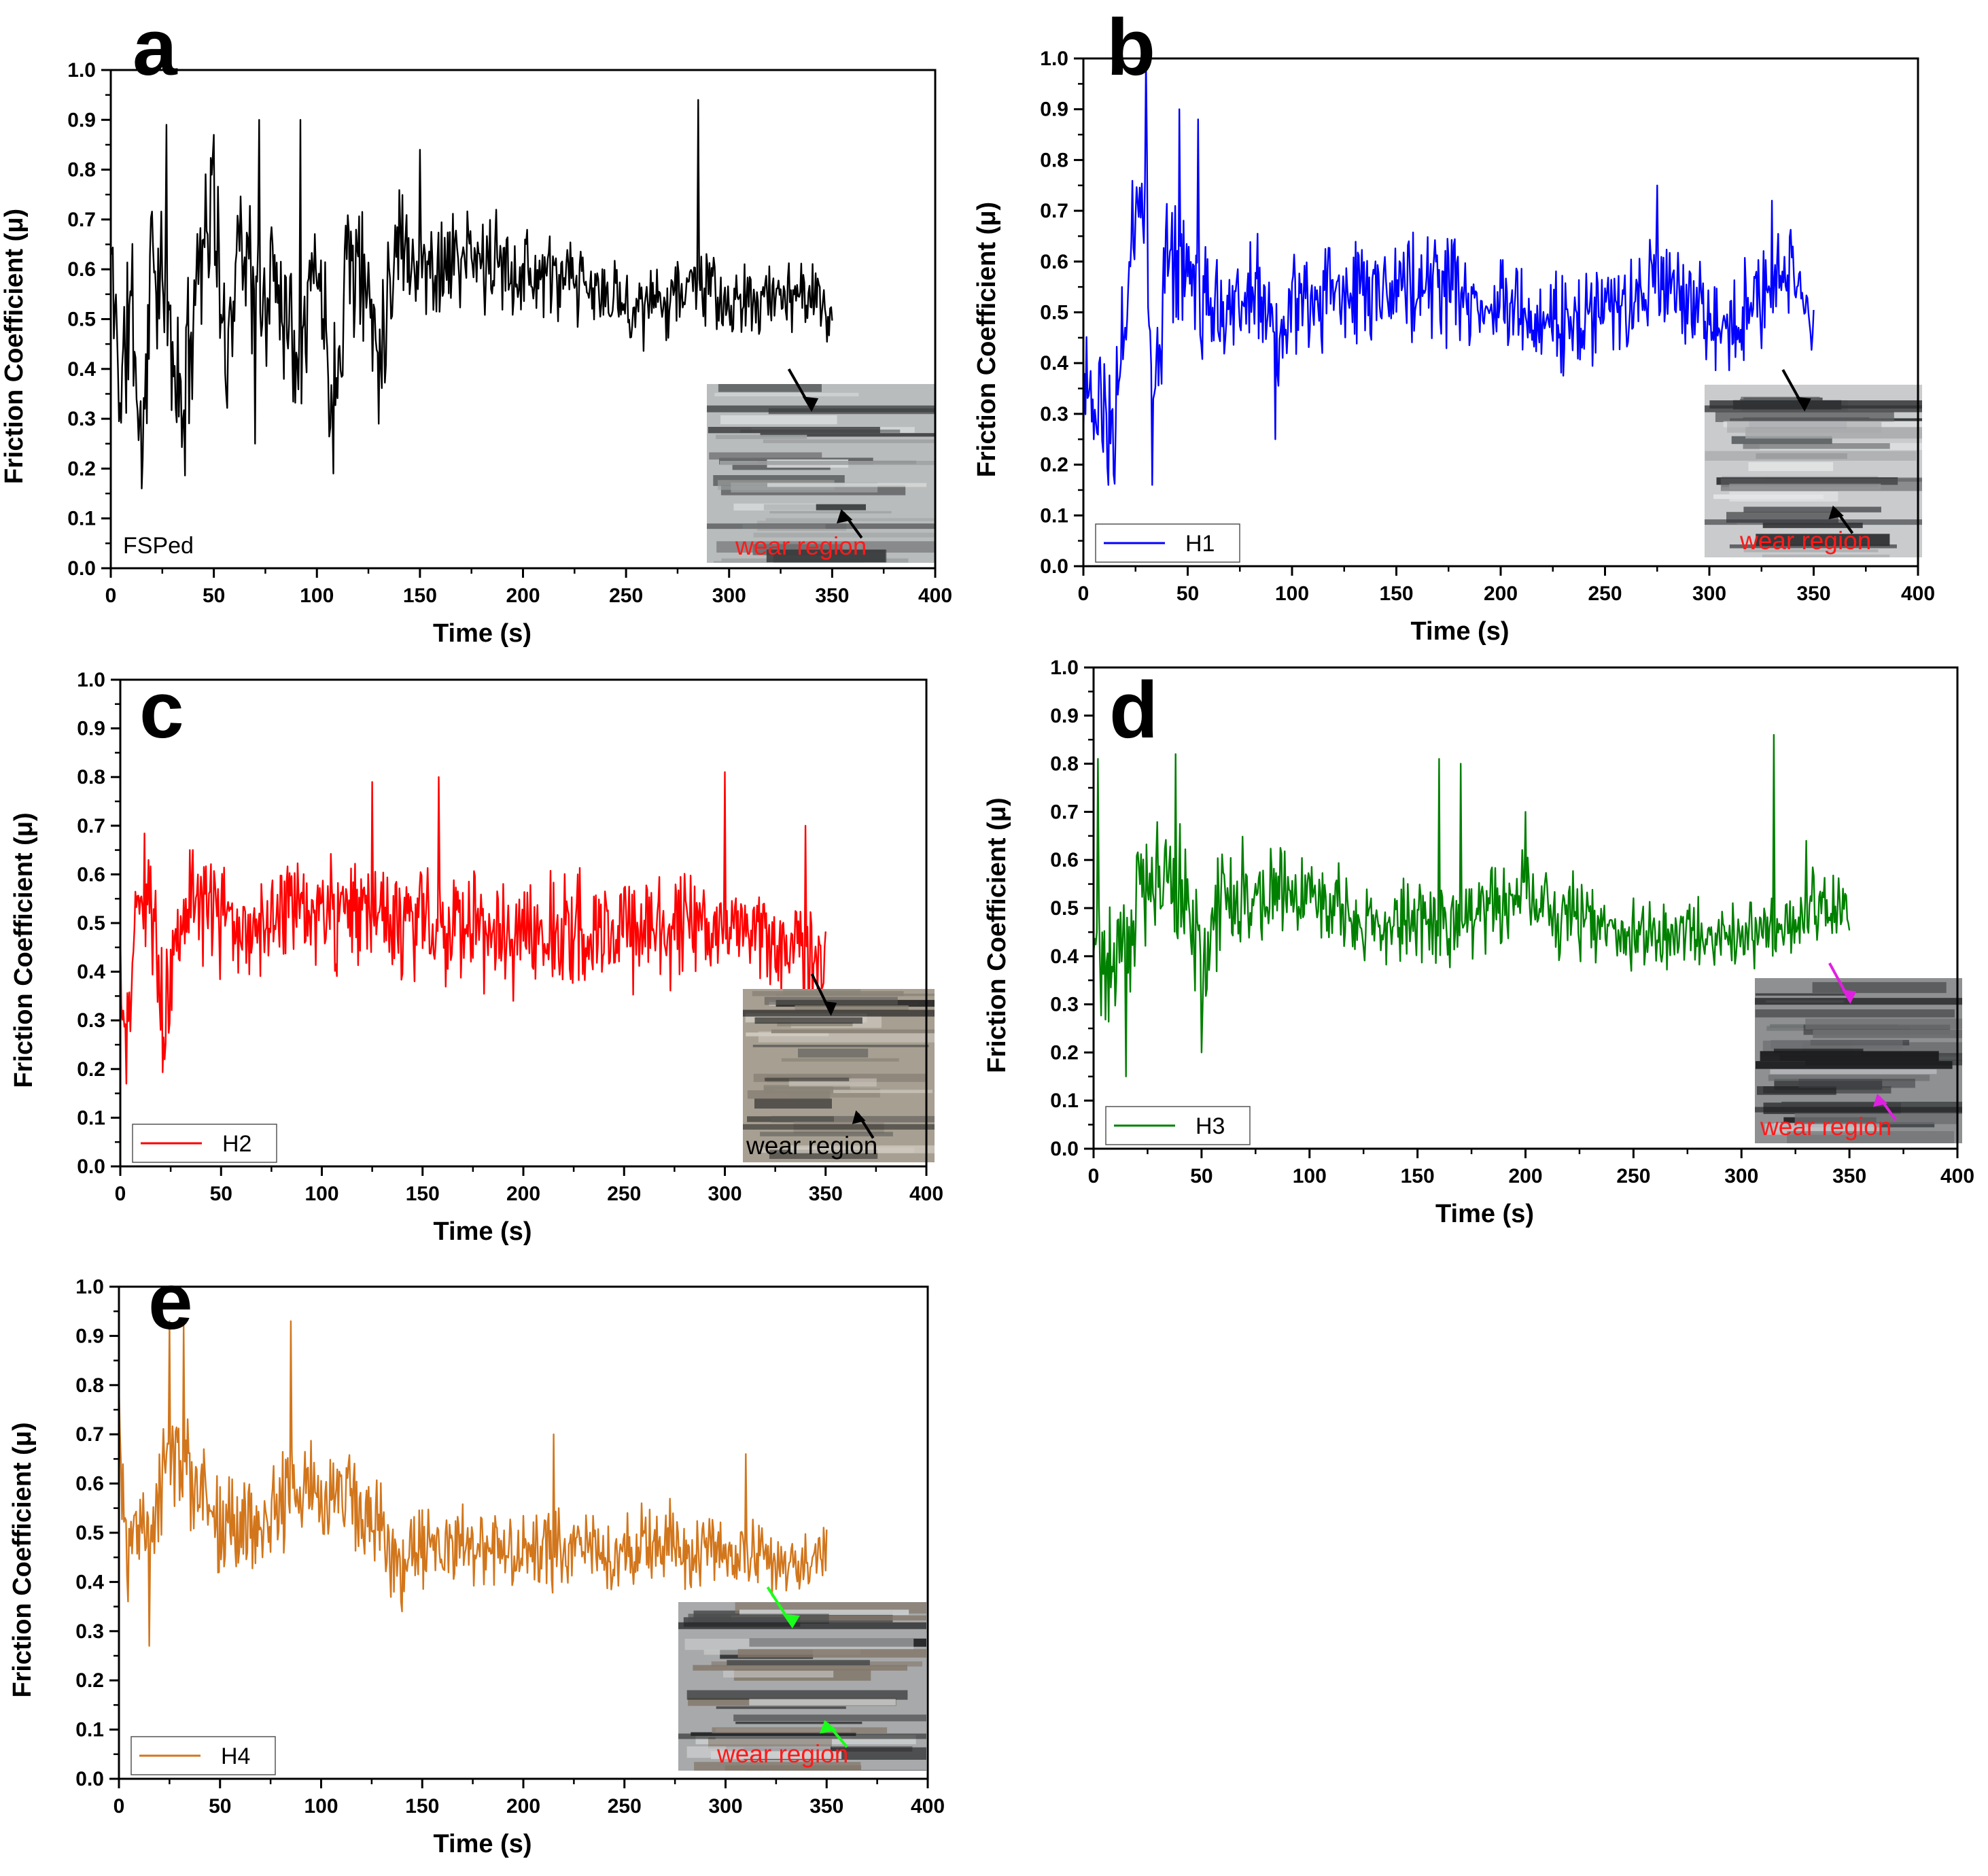 The width and height of the screenshot is (1988, 1876). Describe the element at coordinates (155, 47) in the screenshot. I see `panel-letter: a` at that location.